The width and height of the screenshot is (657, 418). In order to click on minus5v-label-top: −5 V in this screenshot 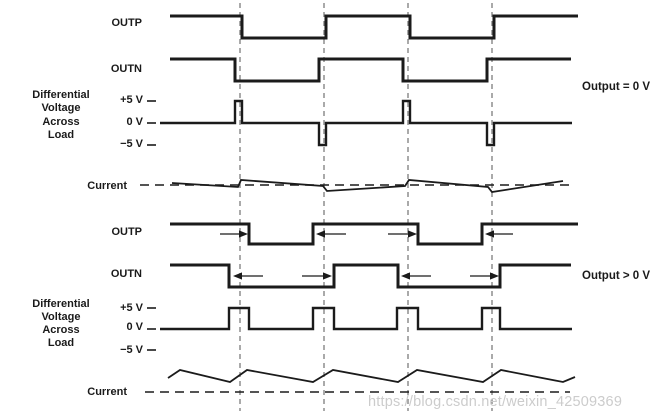, I will do `click(131, 144)`.